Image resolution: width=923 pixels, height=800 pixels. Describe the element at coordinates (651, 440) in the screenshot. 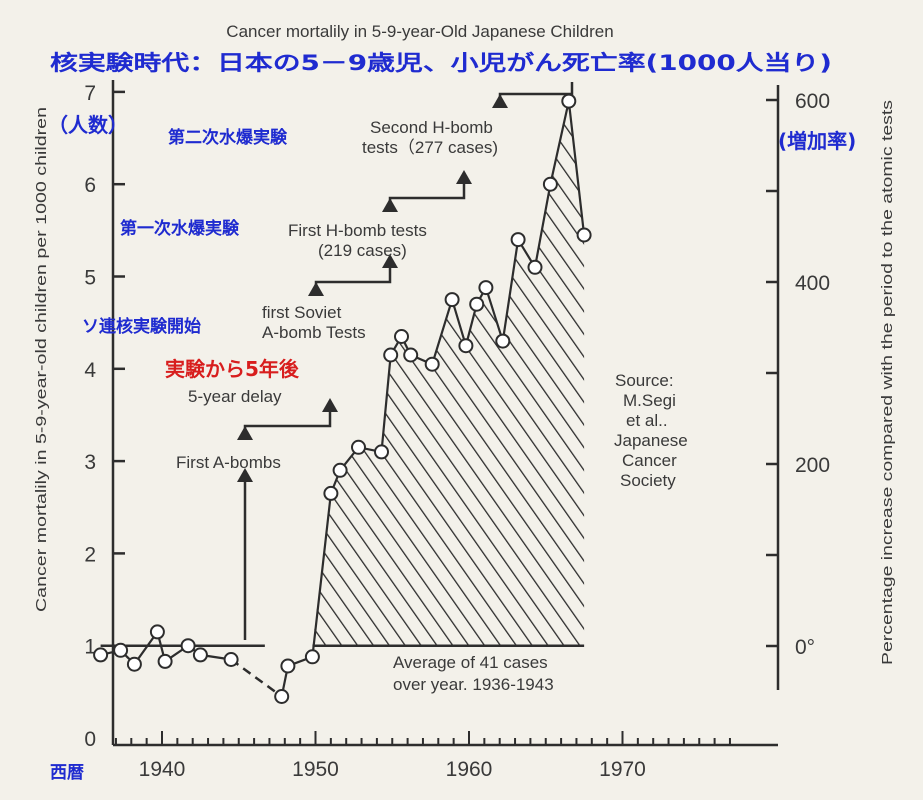

I see `source-line4: Japanese` at that location.